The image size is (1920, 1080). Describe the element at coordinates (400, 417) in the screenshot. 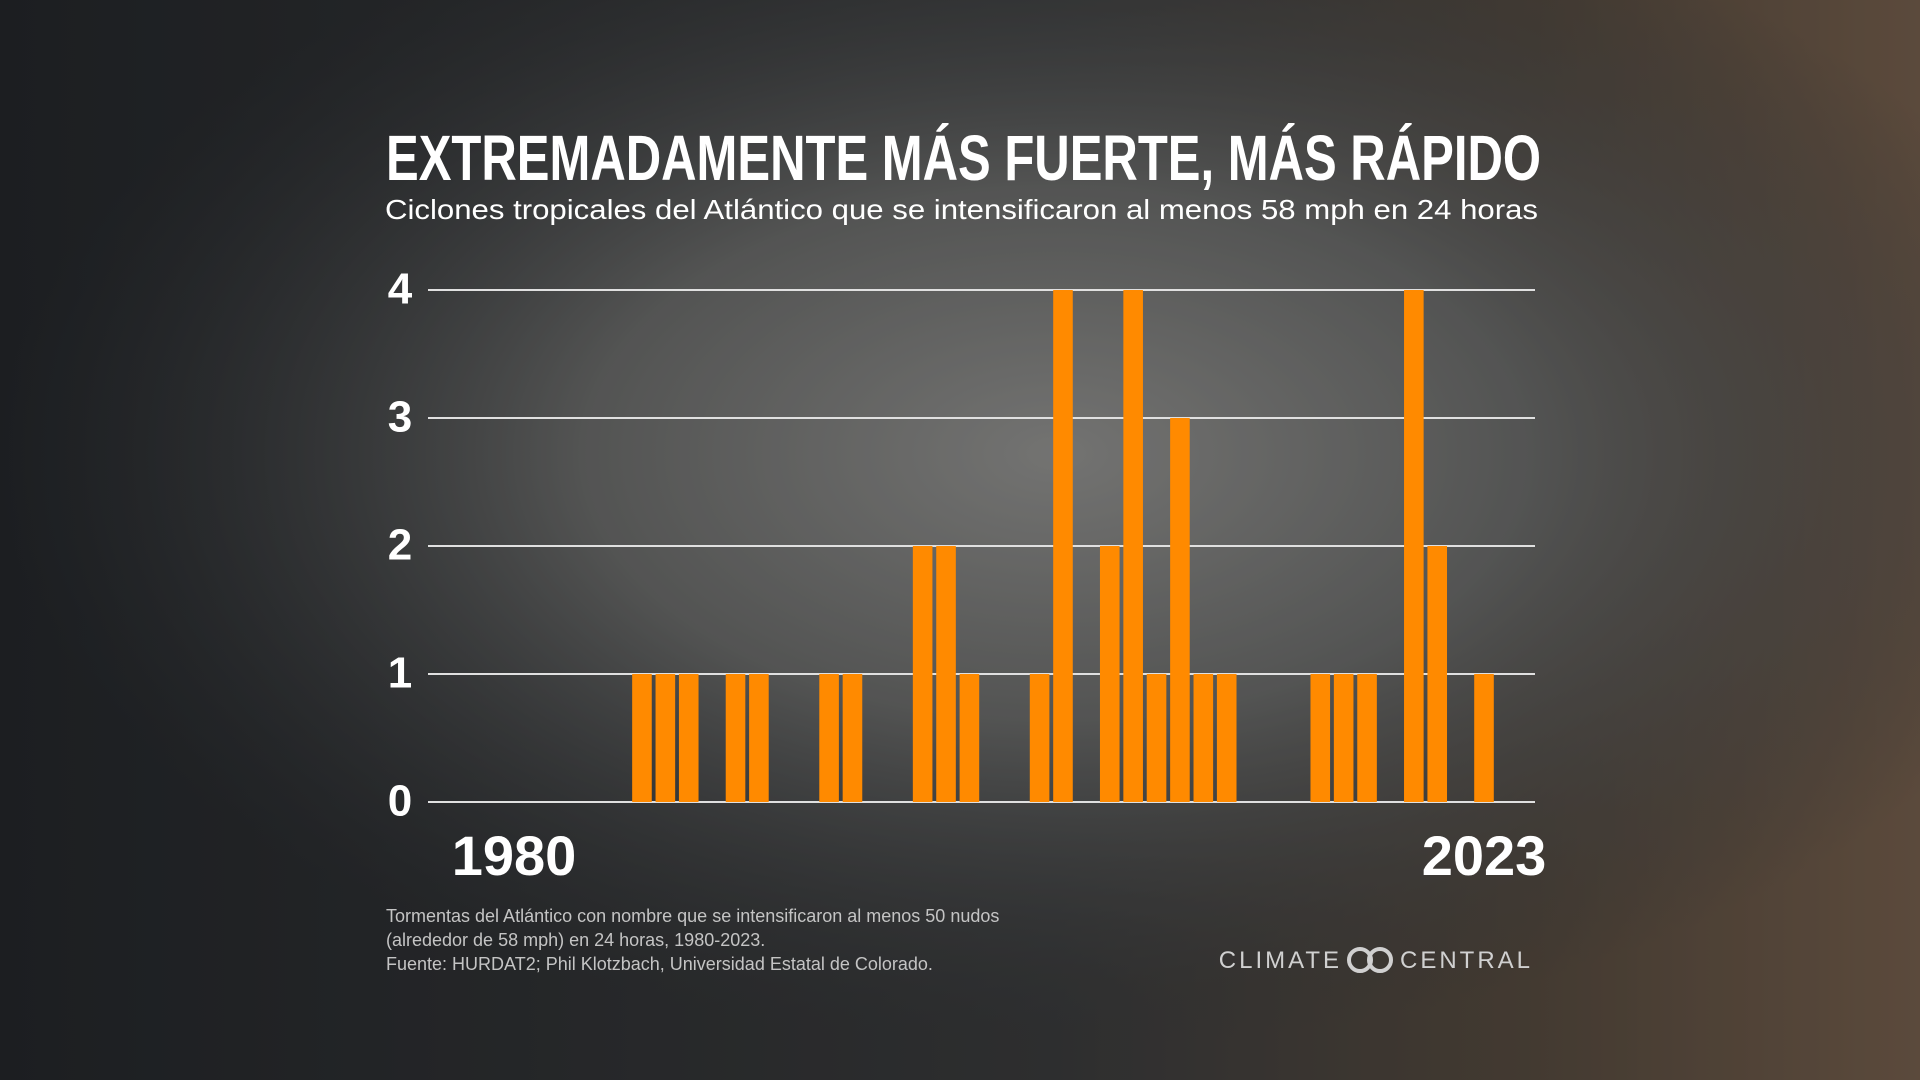

I see `y-tick-label: 3` at that location.